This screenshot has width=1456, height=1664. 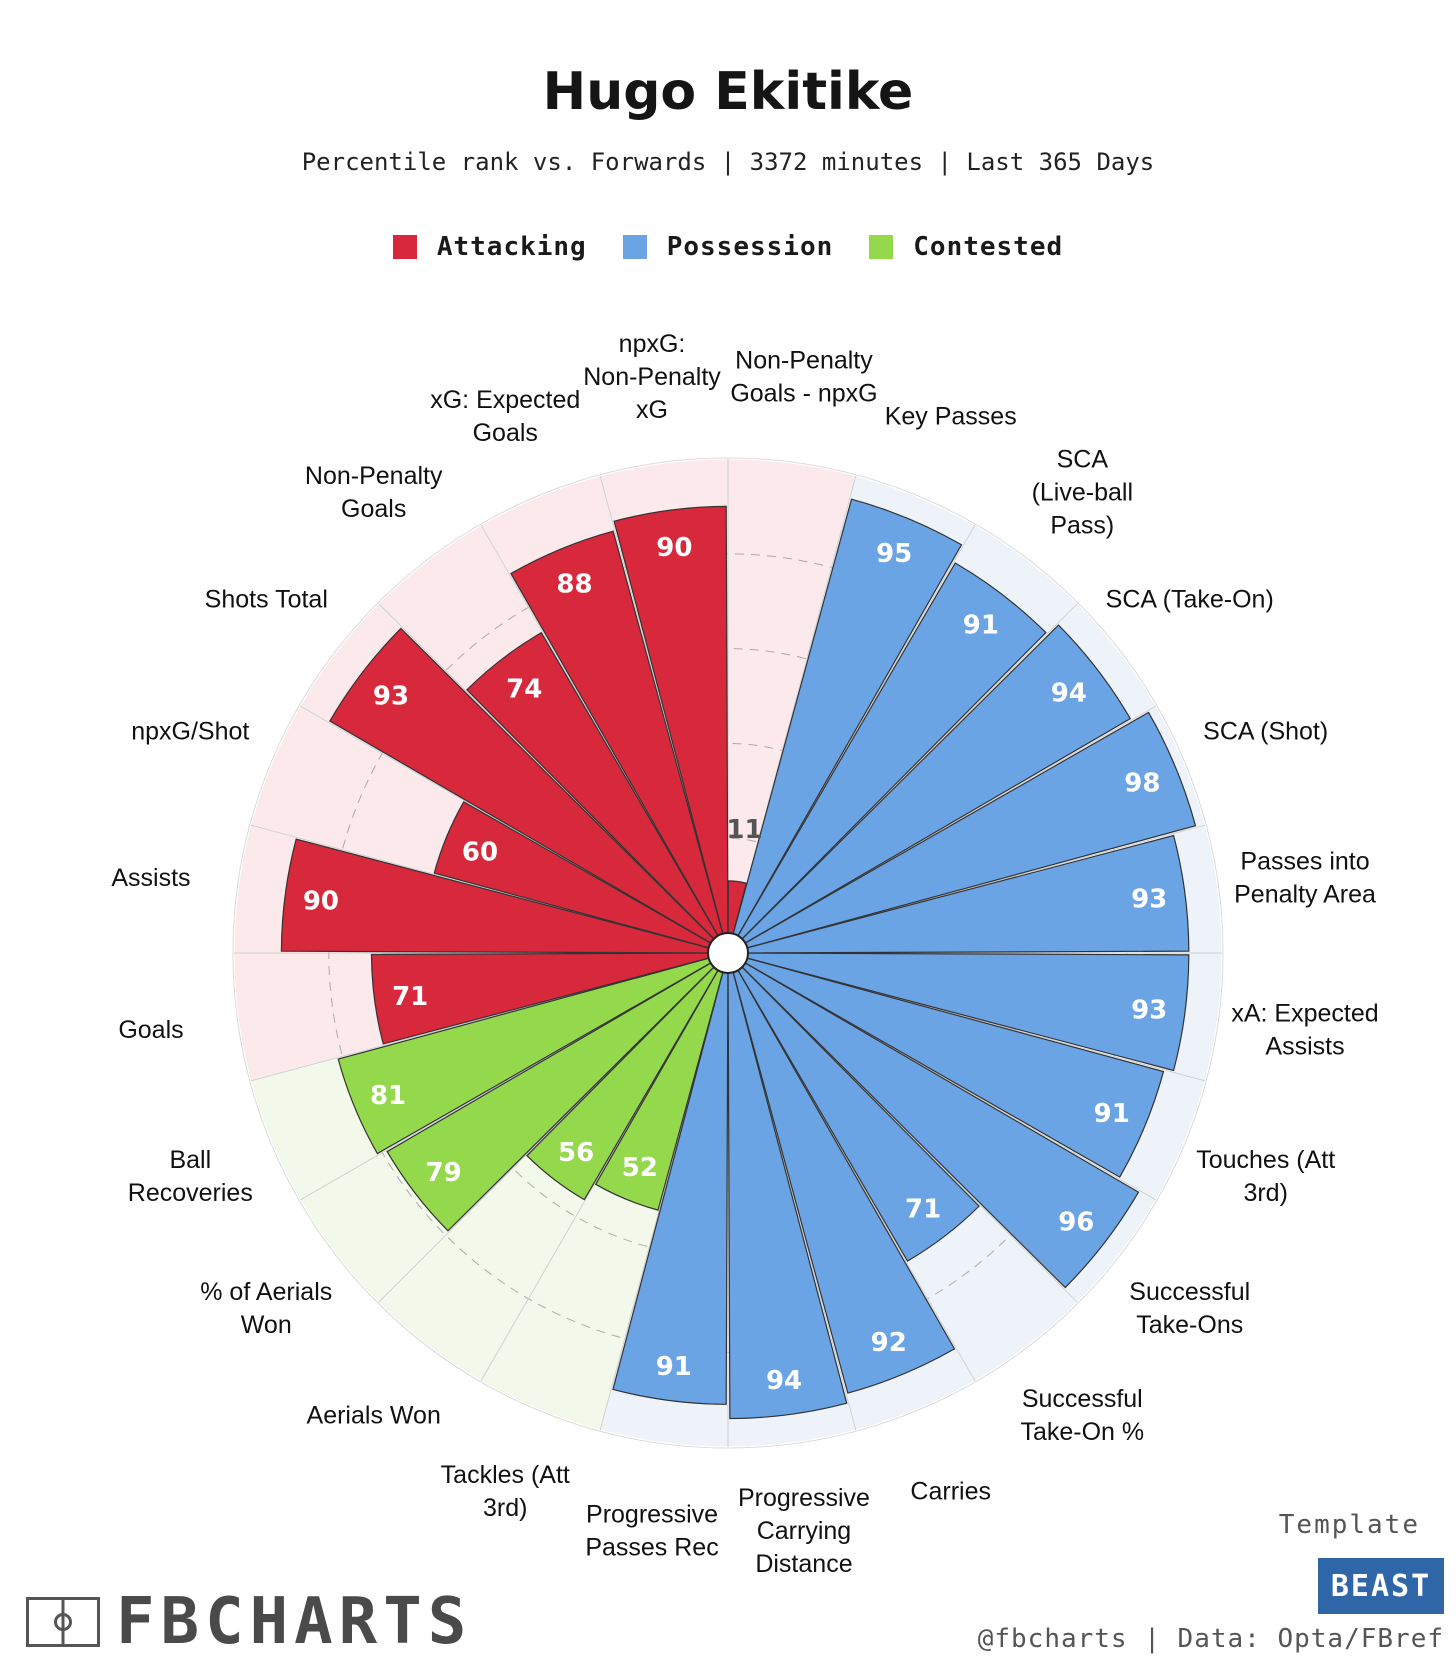 What do you see at coordinates (1265, 1176) in the screenshot?
I see `category-label: Touches (Att 3rd)` at bounding box center [1265, 1176].